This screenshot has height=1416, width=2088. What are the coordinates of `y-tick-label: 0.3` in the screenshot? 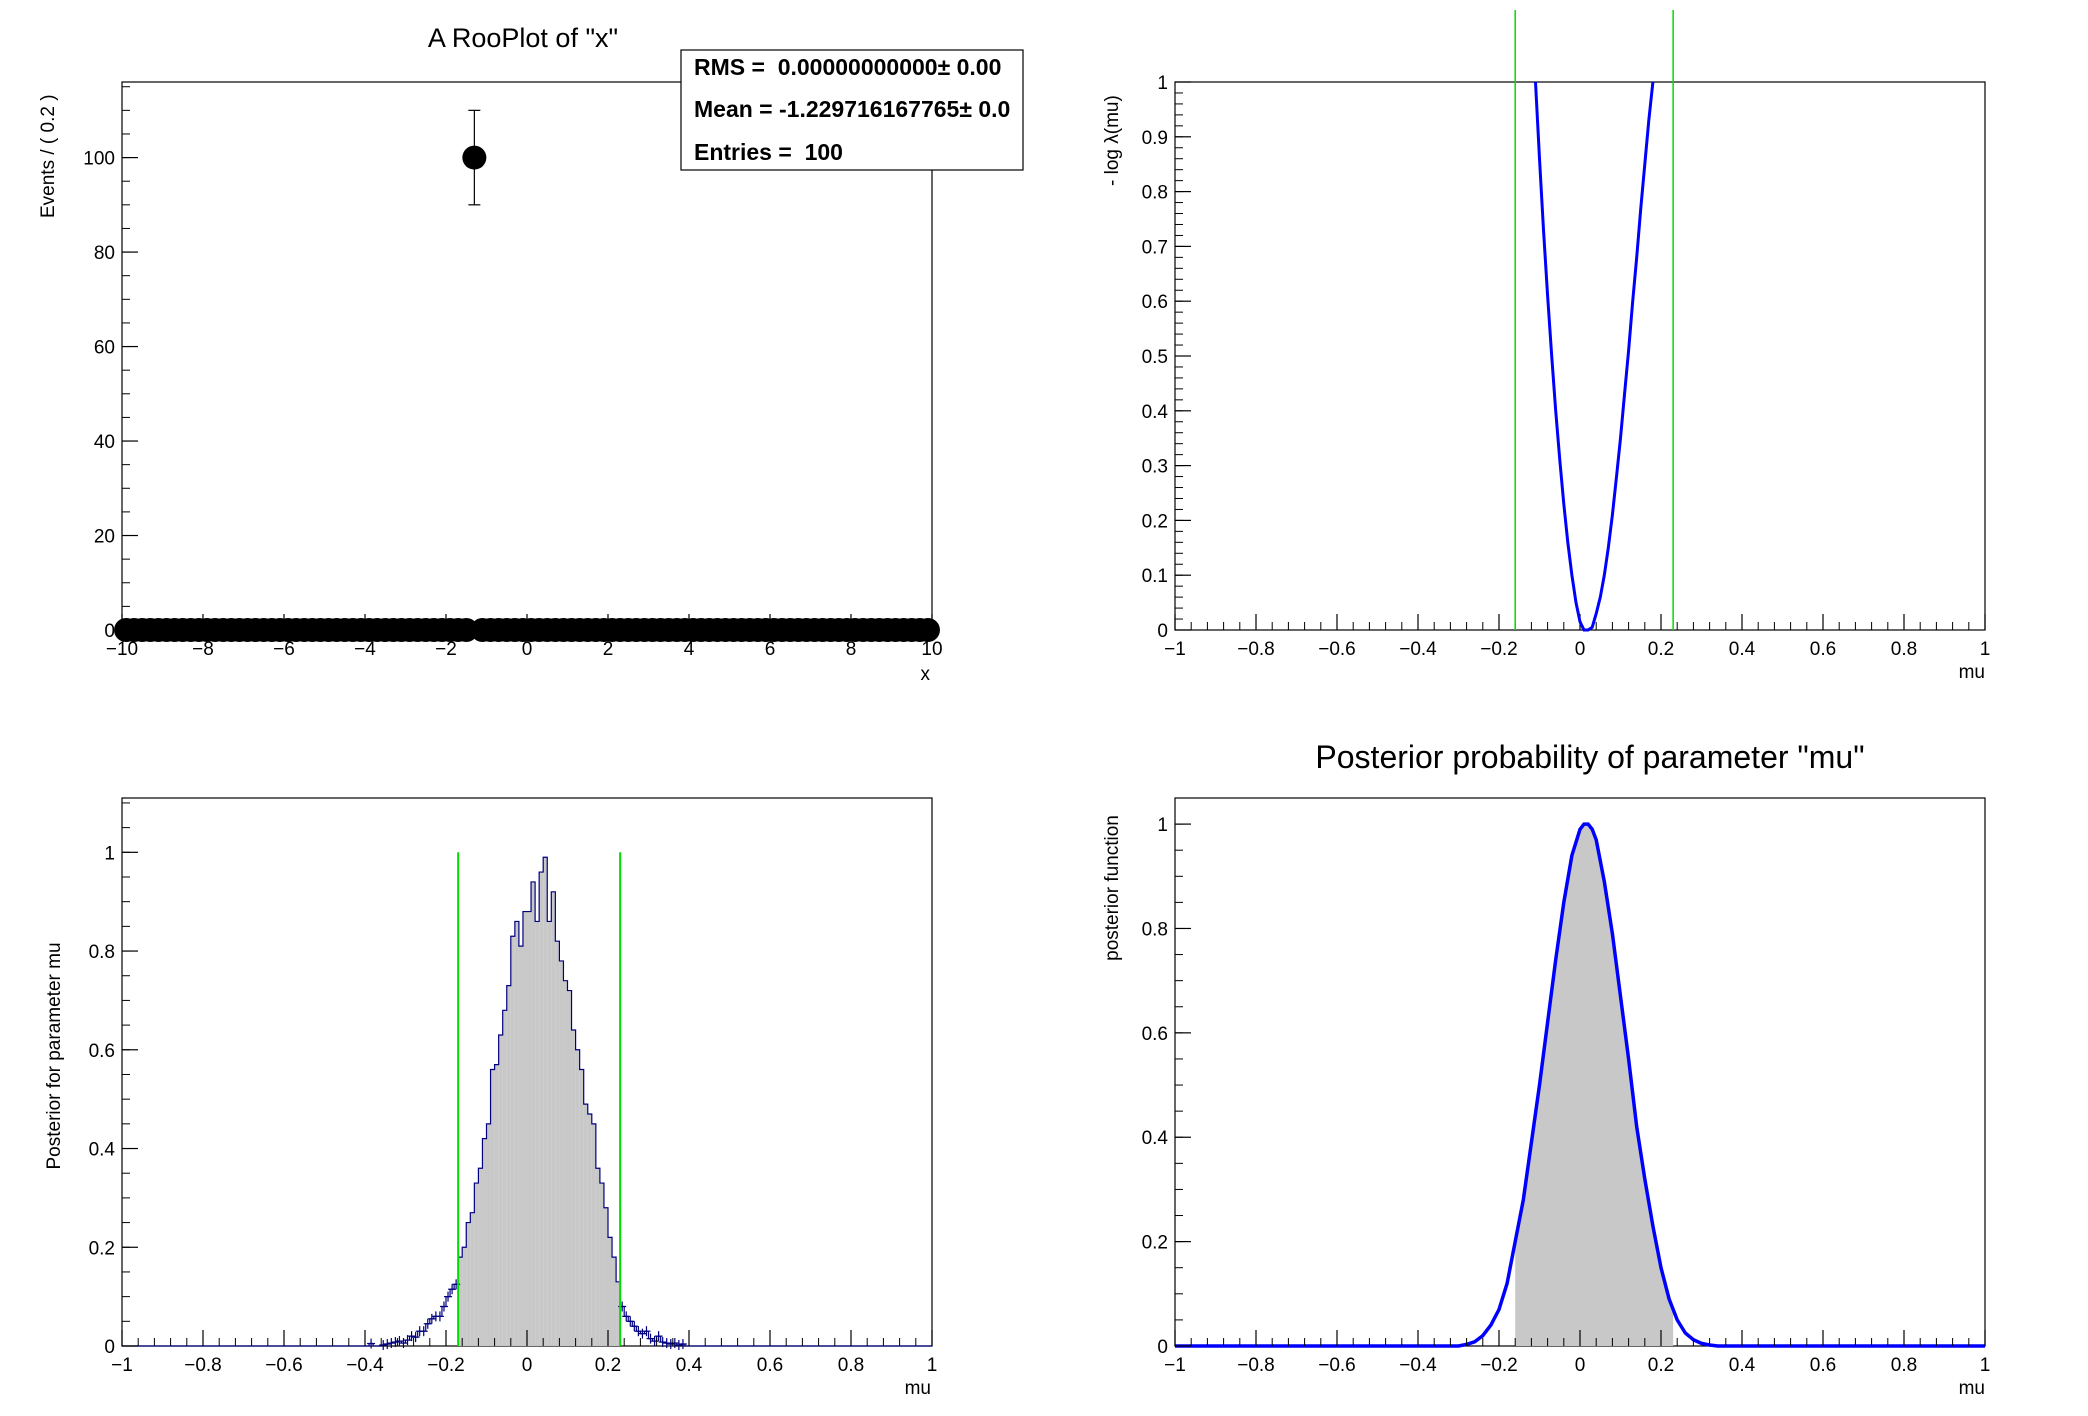 It's located at (1155, 467).